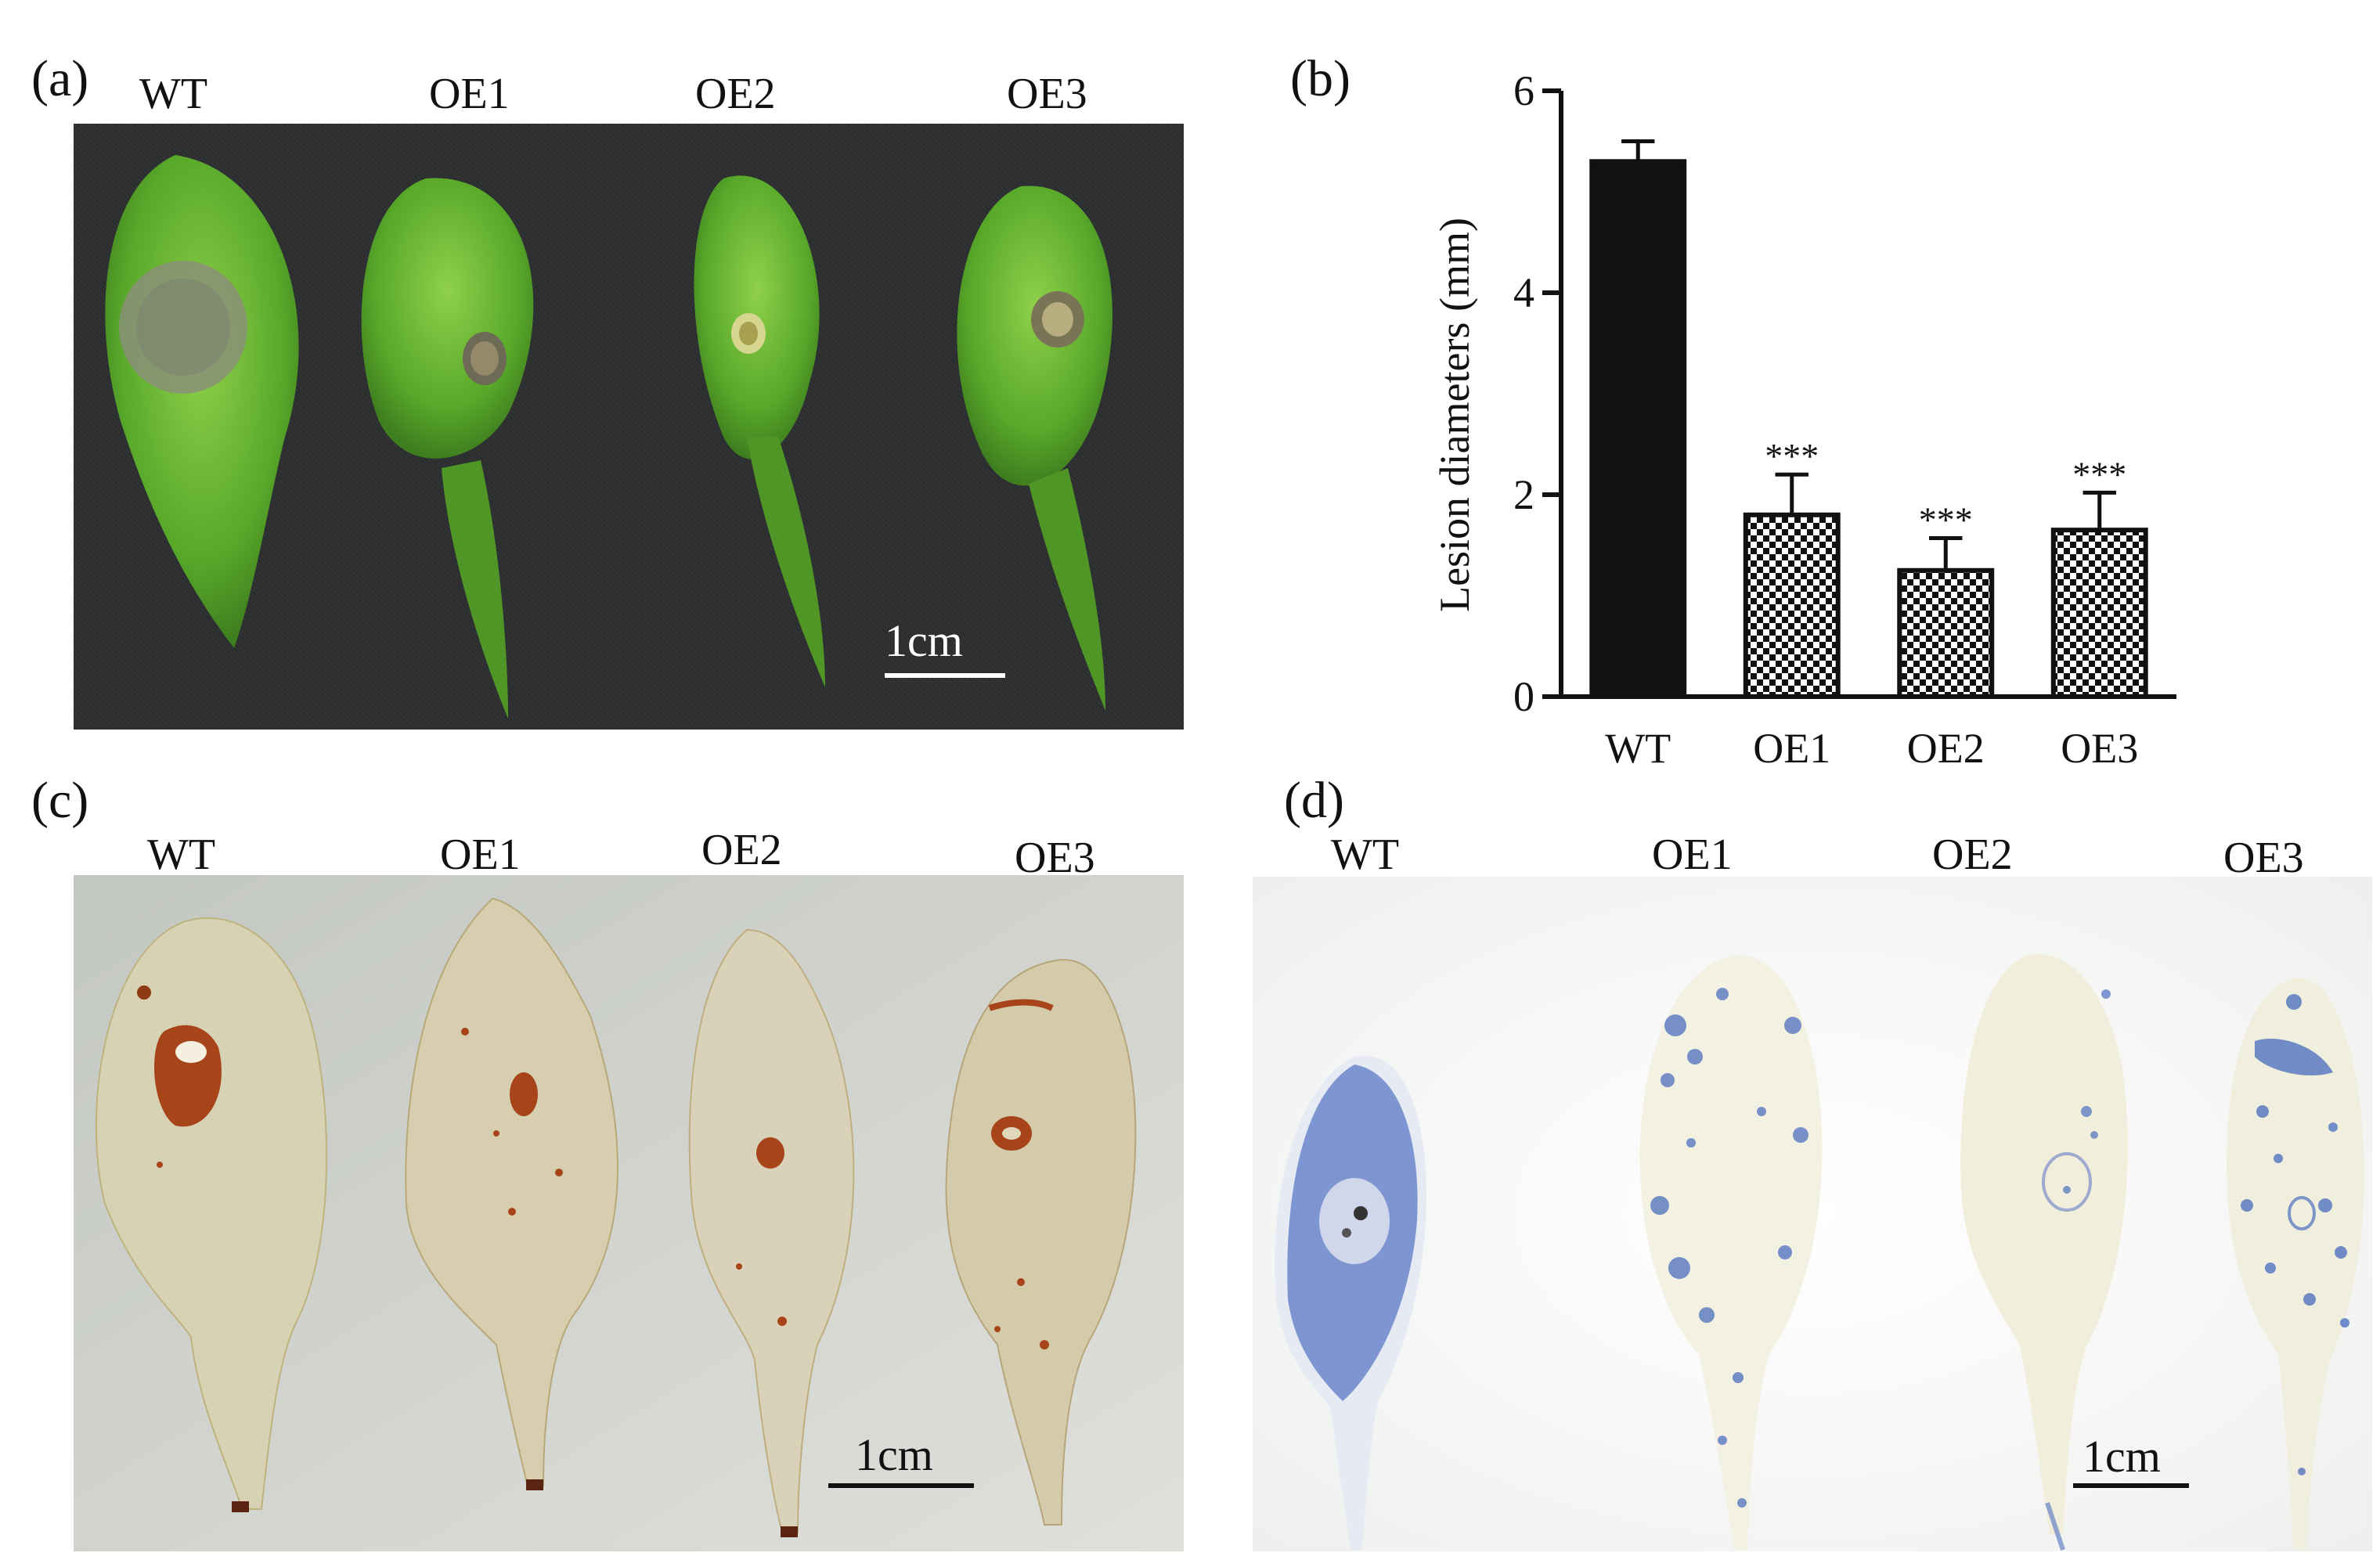  What do you see at coordinates (202, 401) in the screenshot?
I see `leaf-a-wt` at bounding box center [202, 401].